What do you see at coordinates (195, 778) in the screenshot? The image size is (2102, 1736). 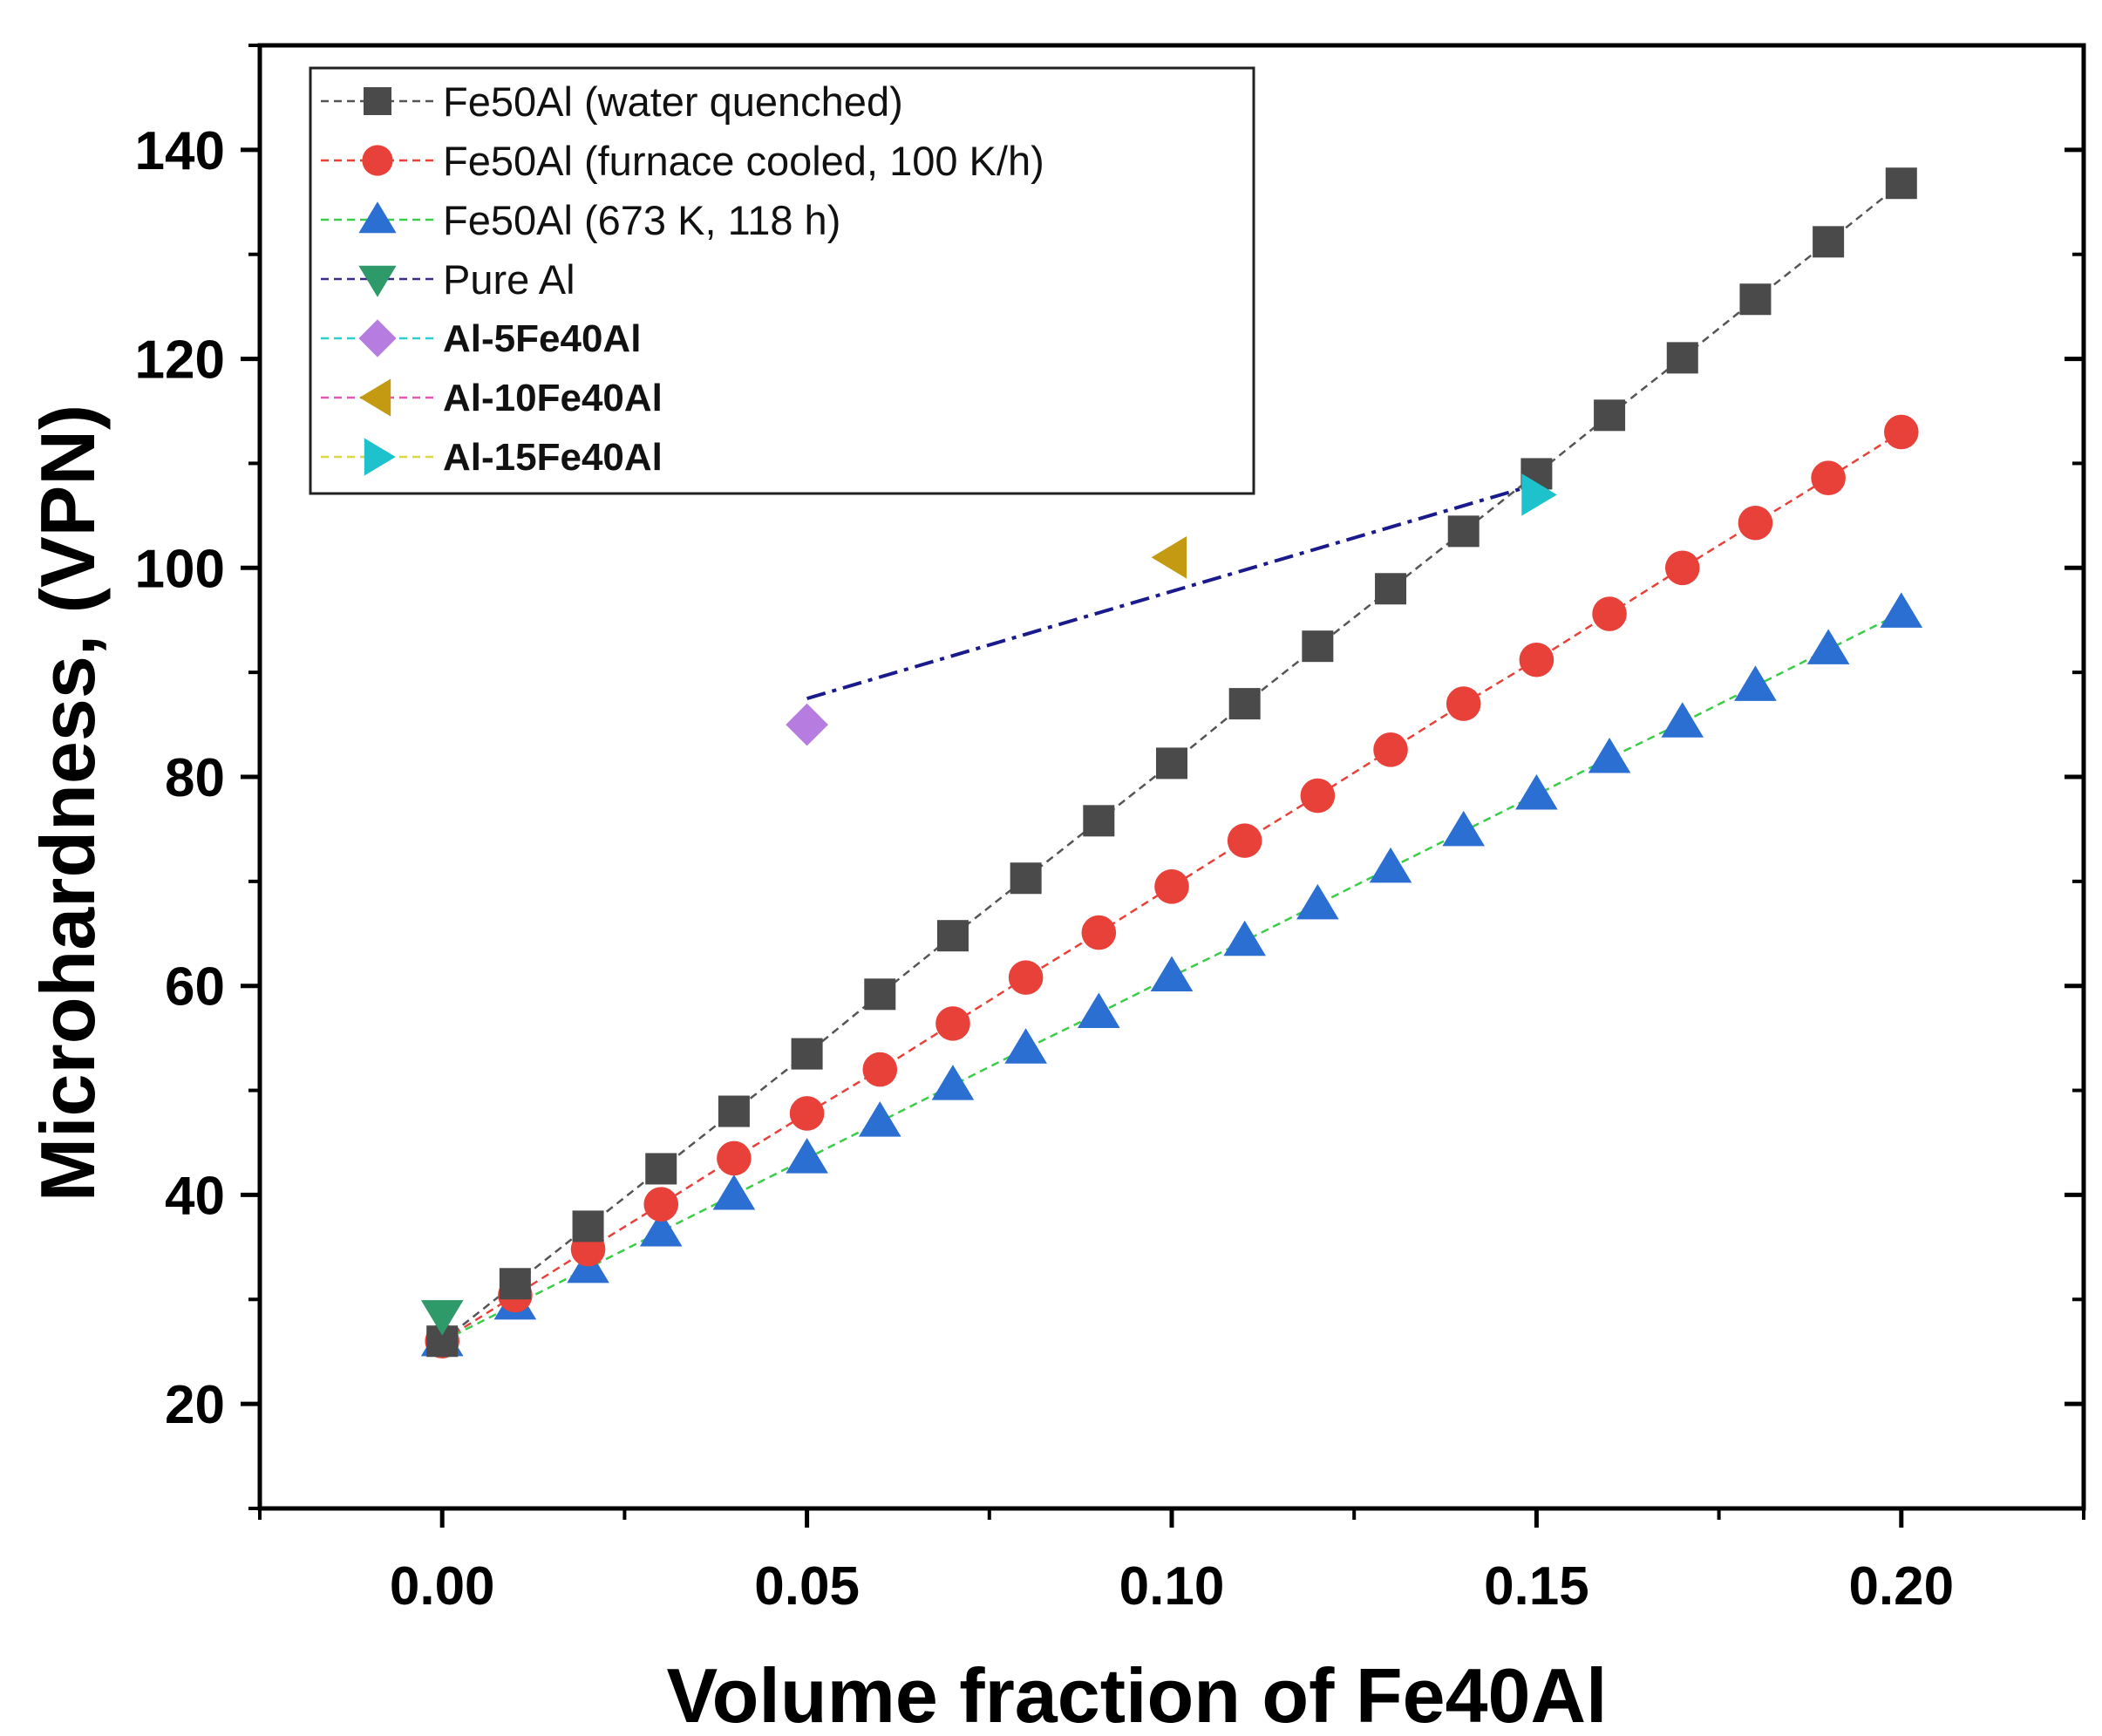 I see `y-tick-label: 80` at bounding box center [195, 778].